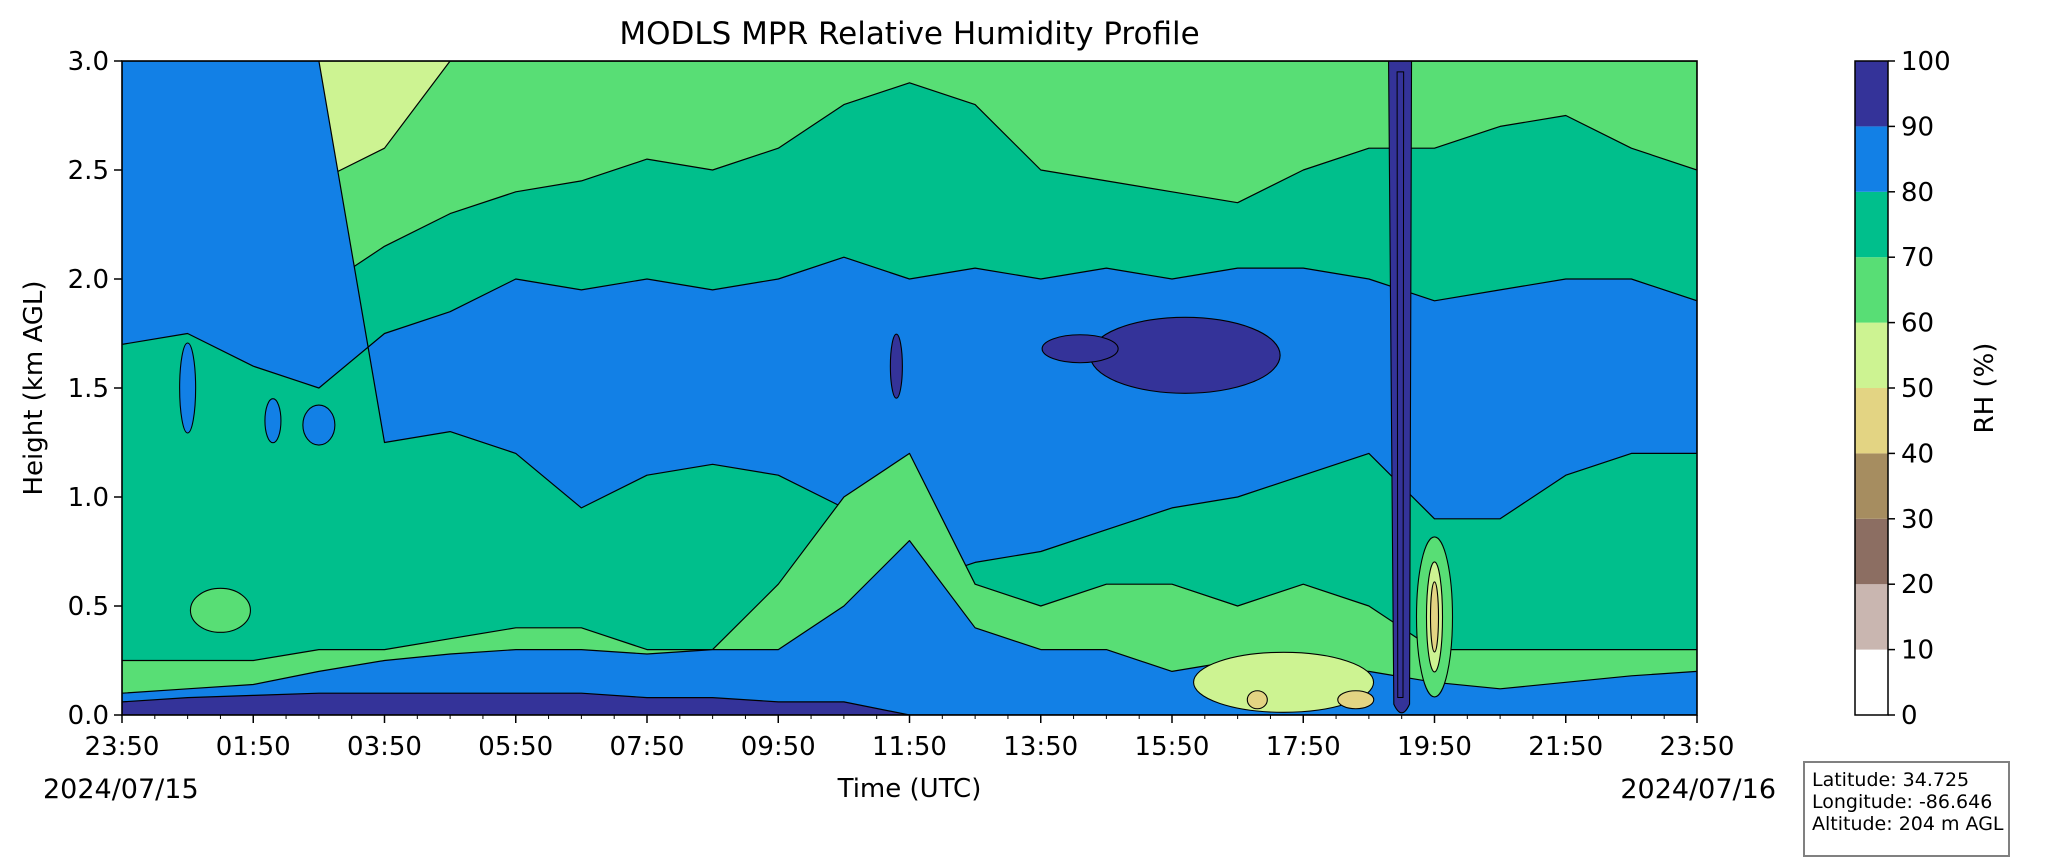  I want to click on colorbar-tick-label: 20, so click(1917, 585).